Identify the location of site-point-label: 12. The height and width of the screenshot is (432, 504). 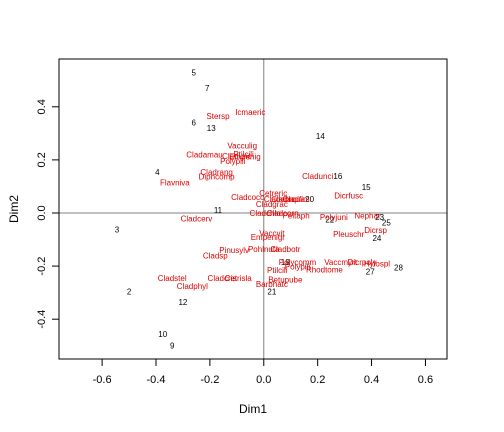
(182, 302).